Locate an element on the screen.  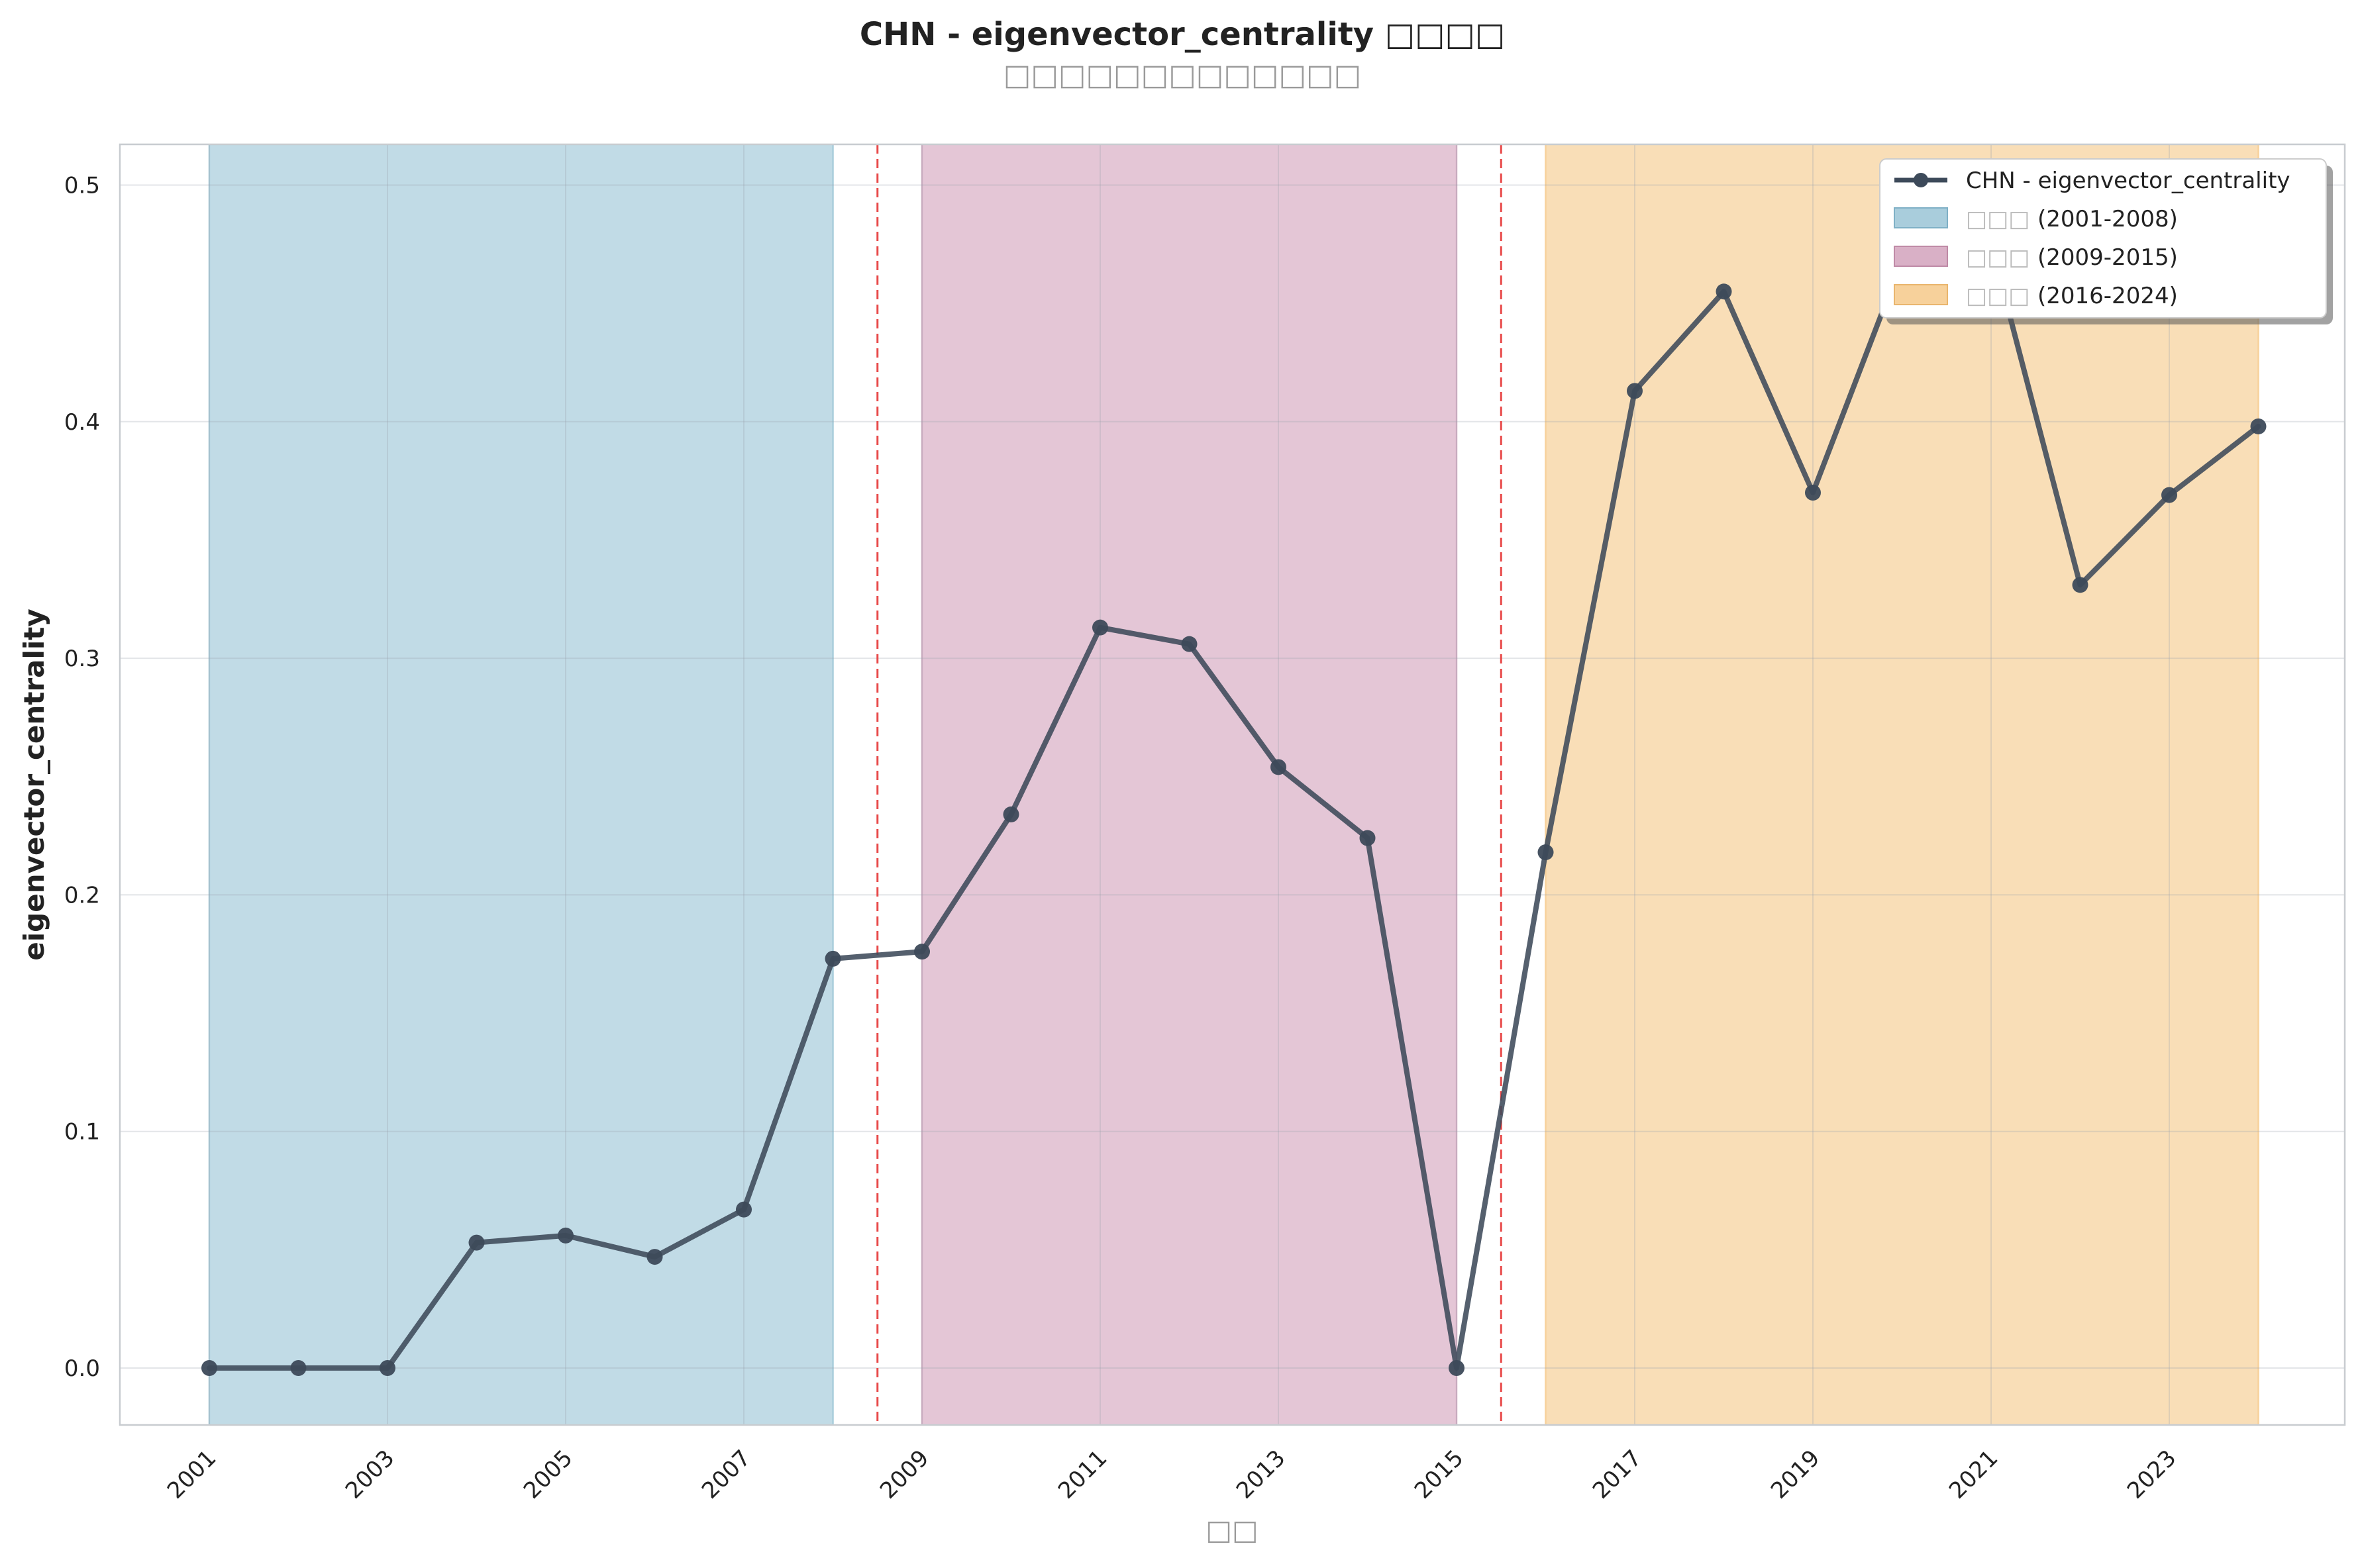
legend-marker-swatch is located at coordinates (1921, 180).